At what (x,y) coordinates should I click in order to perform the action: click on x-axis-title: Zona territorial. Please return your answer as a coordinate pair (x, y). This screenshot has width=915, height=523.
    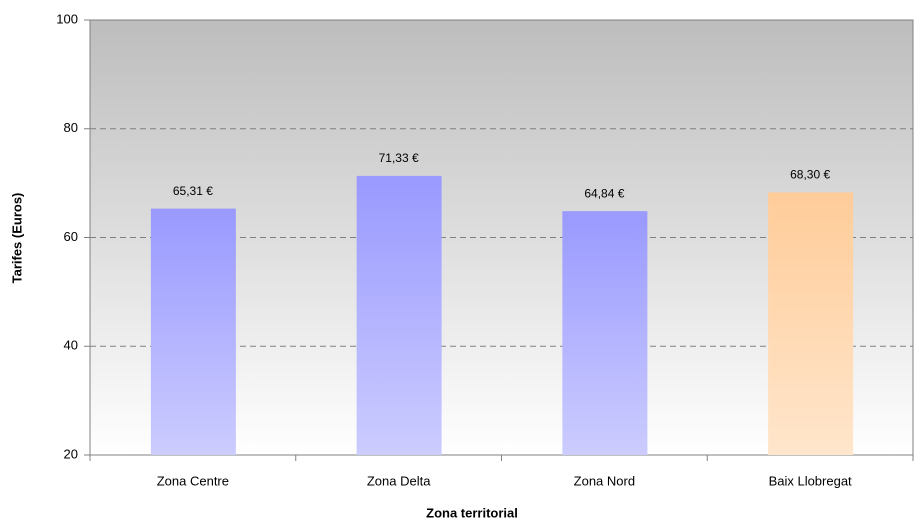
    Looking at the image, I should click on (472, 512).